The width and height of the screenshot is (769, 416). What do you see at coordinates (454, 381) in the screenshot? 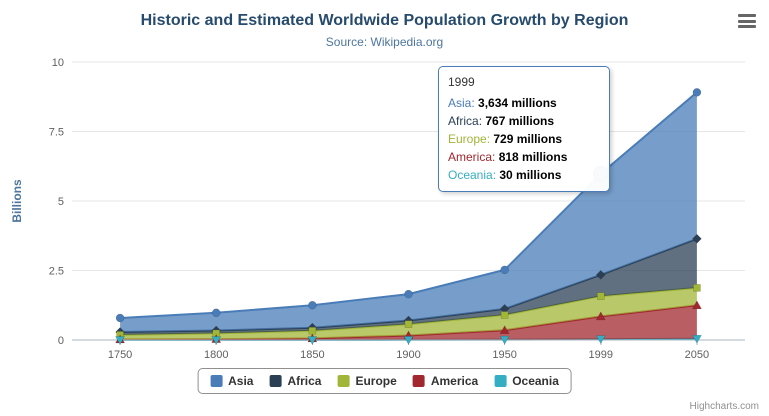
I see `legend-label: America` at bounding box center [454, 381].